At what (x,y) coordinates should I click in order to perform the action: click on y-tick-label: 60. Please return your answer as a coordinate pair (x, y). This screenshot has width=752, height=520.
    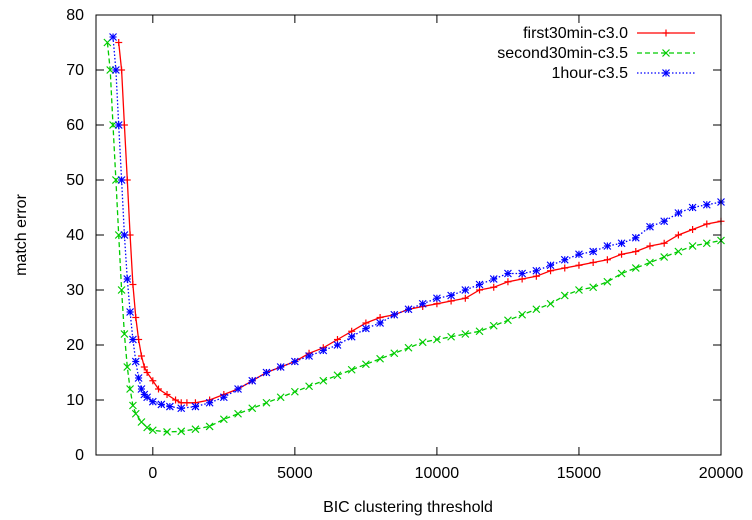
    Looking at the image, I should click on (75, 125).